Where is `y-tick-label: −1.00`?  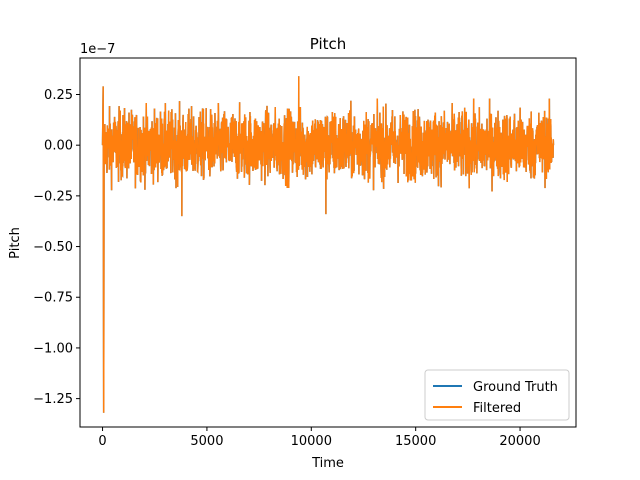
y-tick-label: −1.00 is located at coordinates (53, 348).